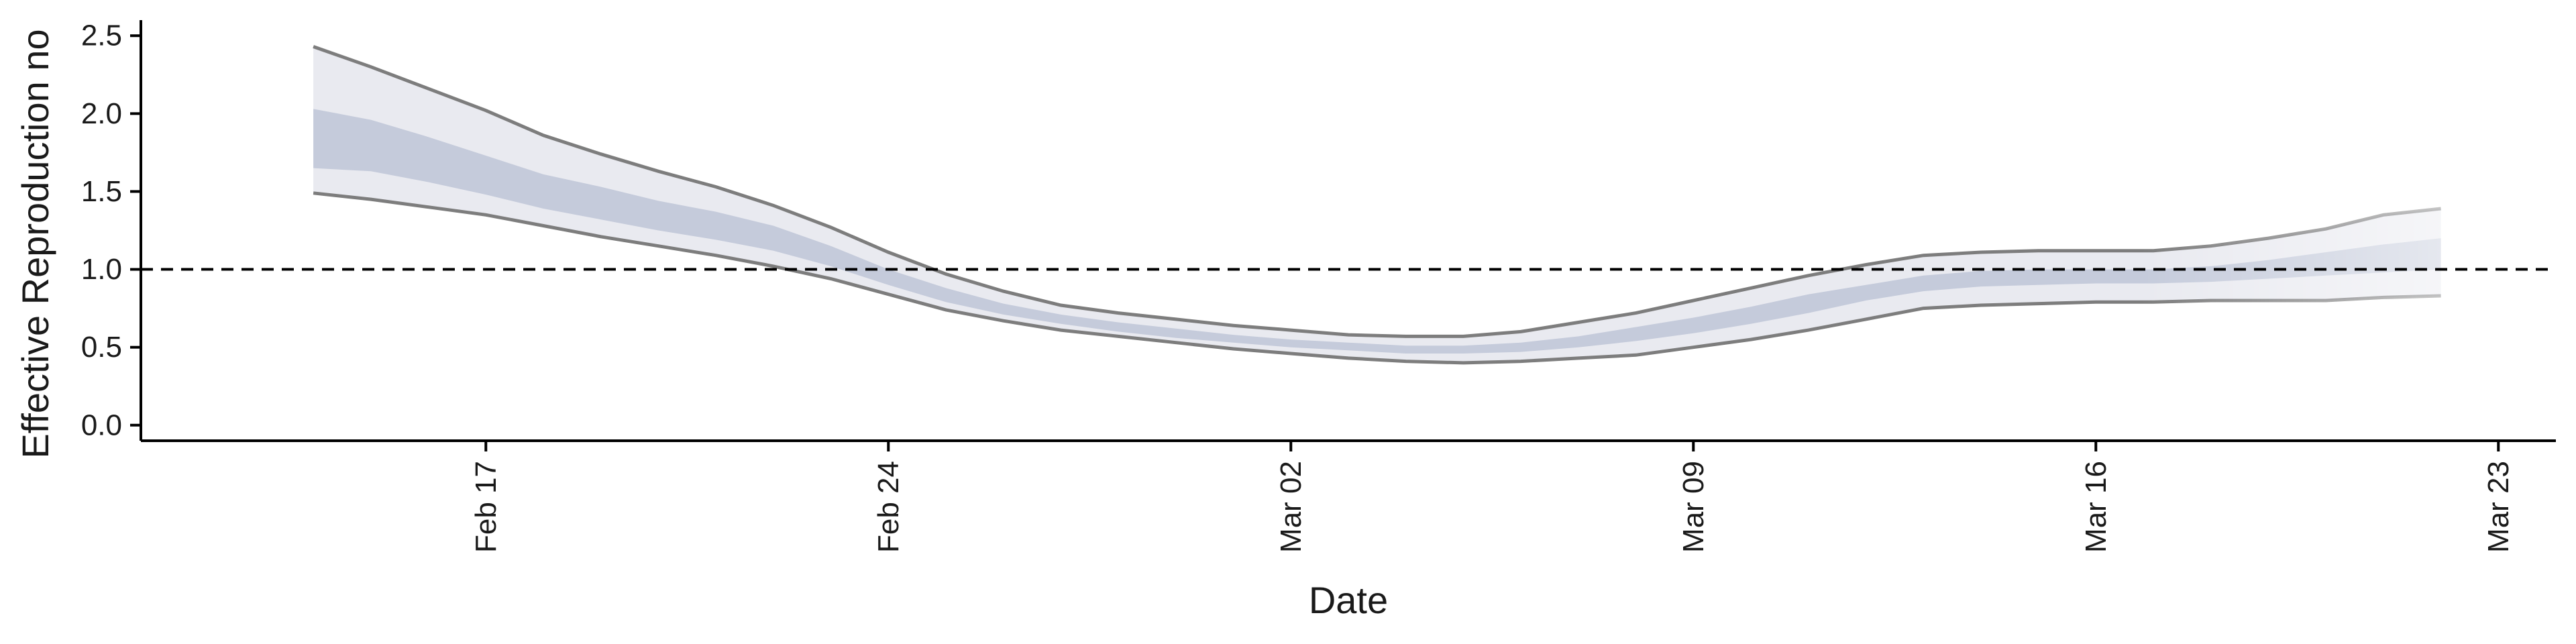 The width and height of the screenshot is (2576, 644). What do you see at coordinates (101, 425) in the screenshot?
I see `y-tick-label: 0.0` at bounding box center [101, 425].